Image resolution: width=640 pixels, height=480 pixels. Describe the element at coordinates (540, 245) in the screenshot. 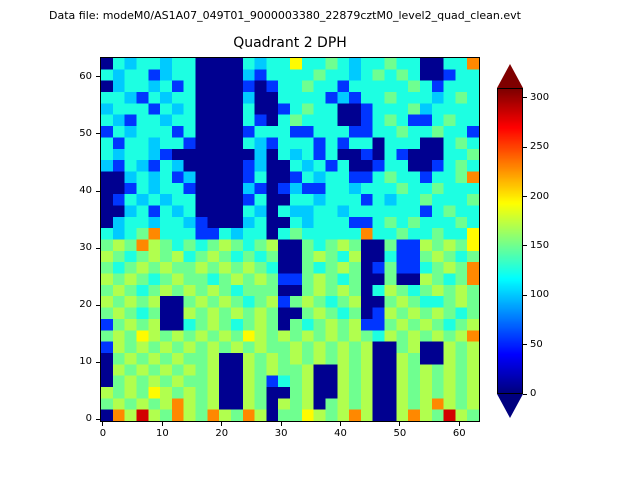

I see `colorbar-tick-label: 150` at that location.